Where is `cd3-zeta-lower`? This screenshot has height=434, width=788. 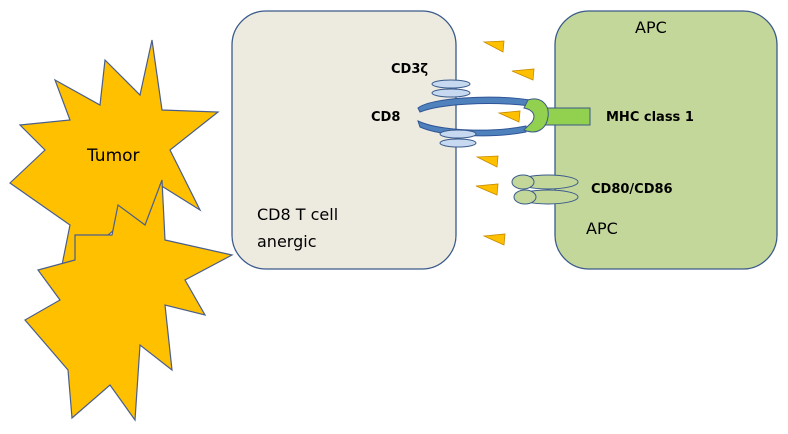 cd3-zeta-lower is located at coordinates (451, 93).